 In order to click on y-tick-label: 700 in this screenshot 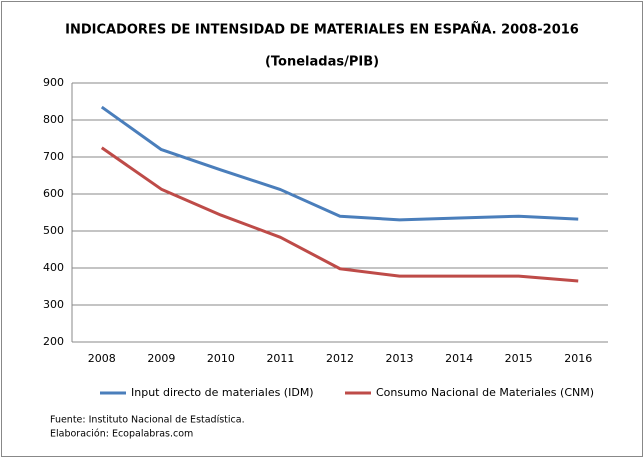, I will do `click(53, 156)`.